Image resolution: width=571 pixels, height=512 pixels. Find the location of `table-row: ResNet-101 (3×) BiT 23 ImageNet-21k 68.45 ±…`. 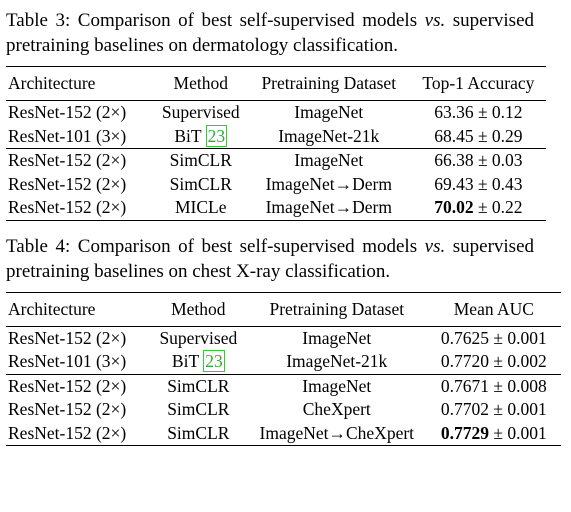

table-row: ResNet-101 (3×) BiT 23 ImageNet-21k 68.45 ±… is located at coordinates (276, 136).